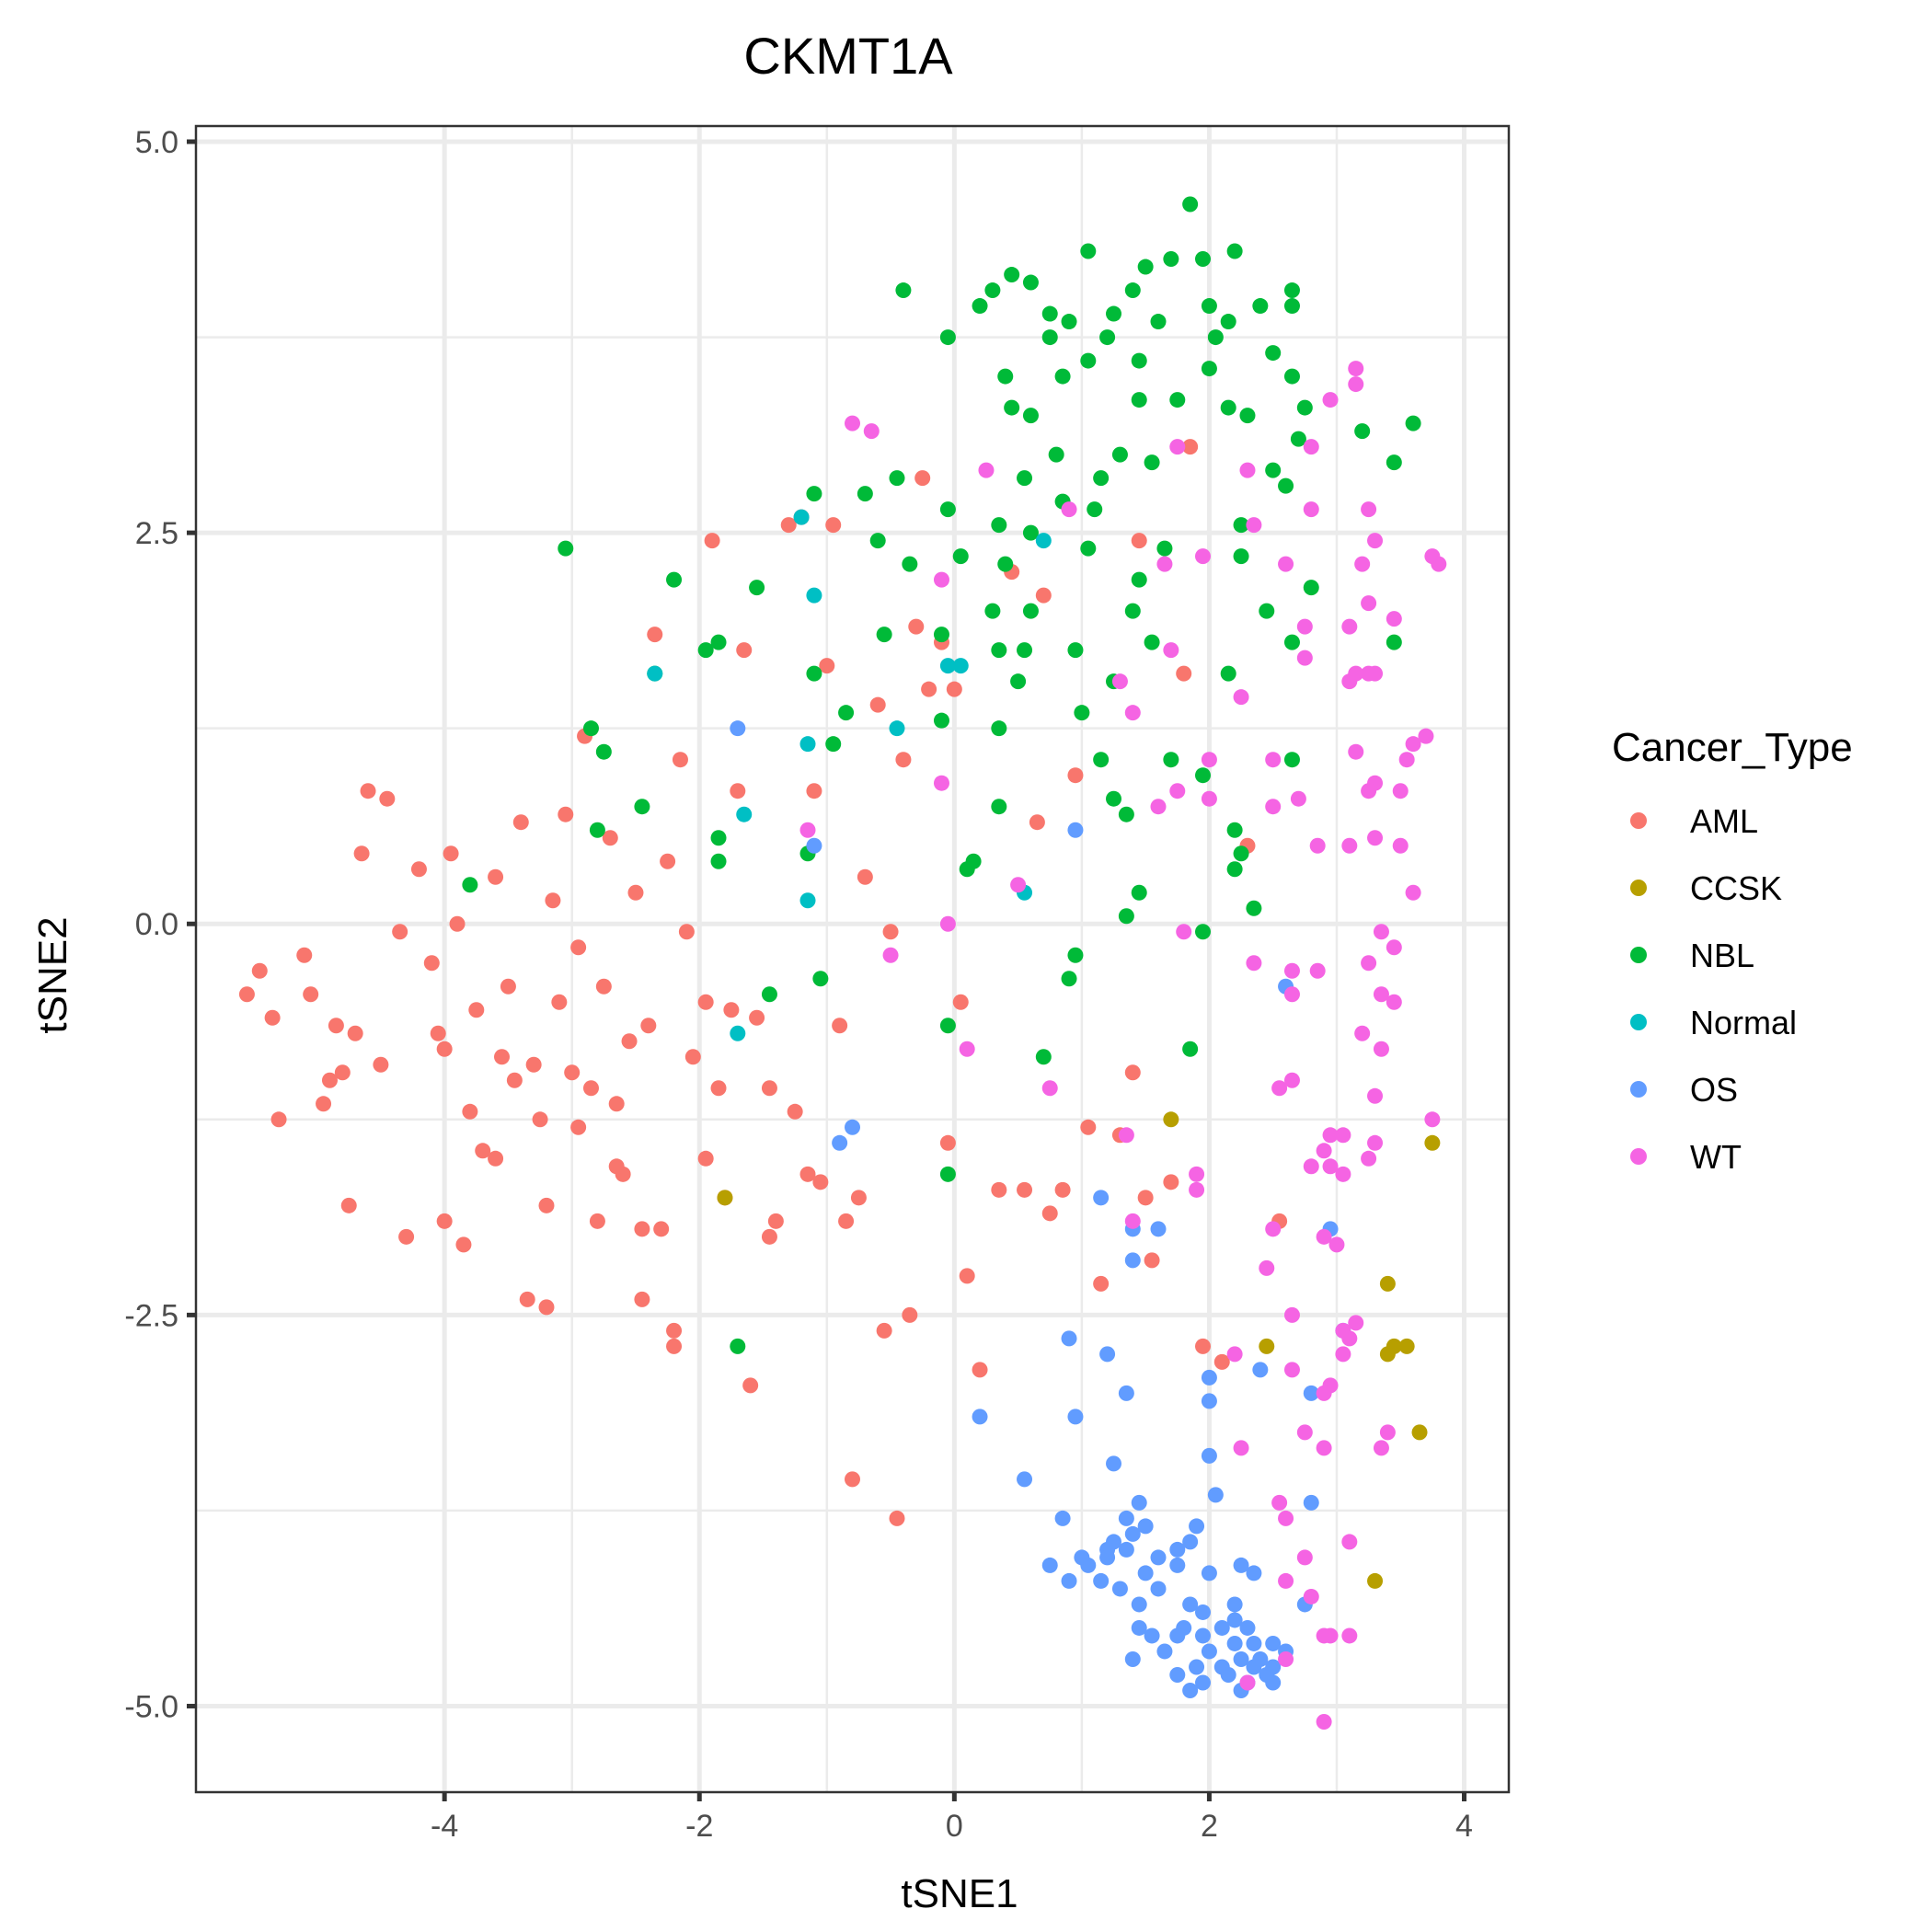  Describe the element at coordinates (959, 1893) in the screenshot. I see `x-axis-title: tSNE1` at that location.